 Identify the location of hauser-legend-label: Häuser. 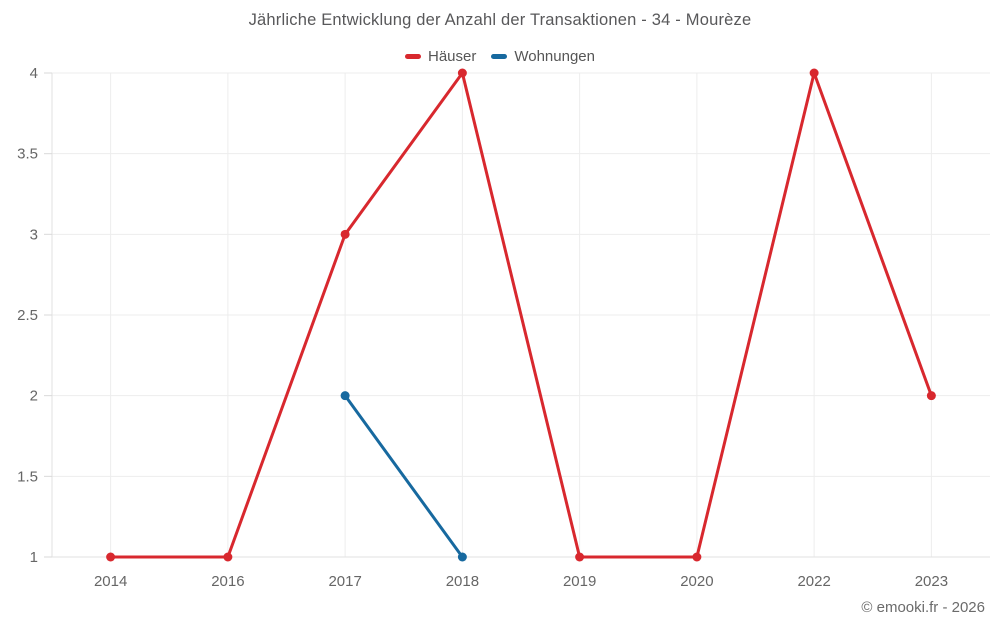
(452, 56).